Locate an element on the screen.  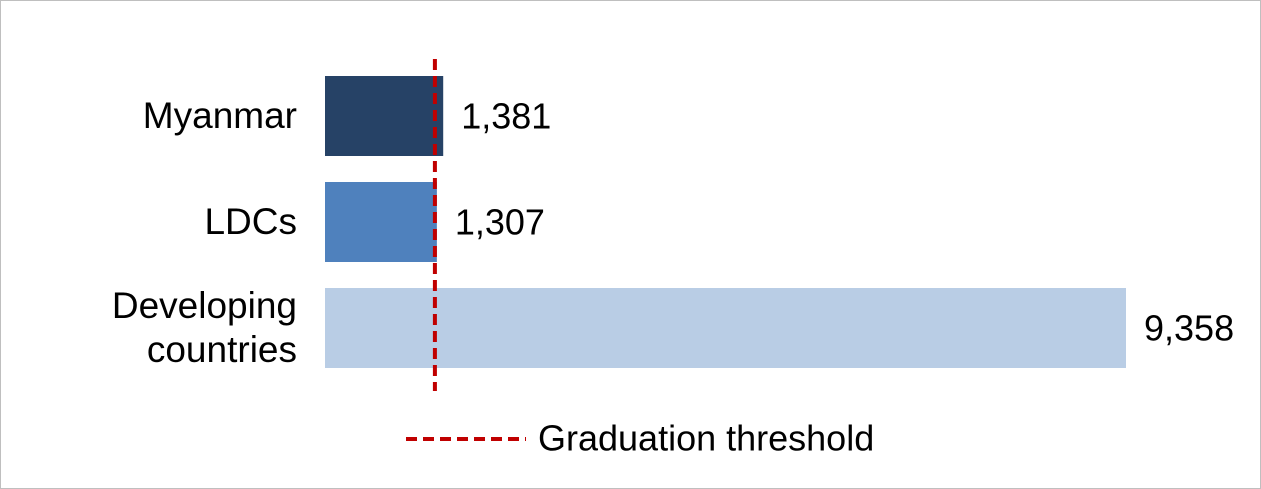
legend-label: Graduation threshold is located at coordinates (706, 438).